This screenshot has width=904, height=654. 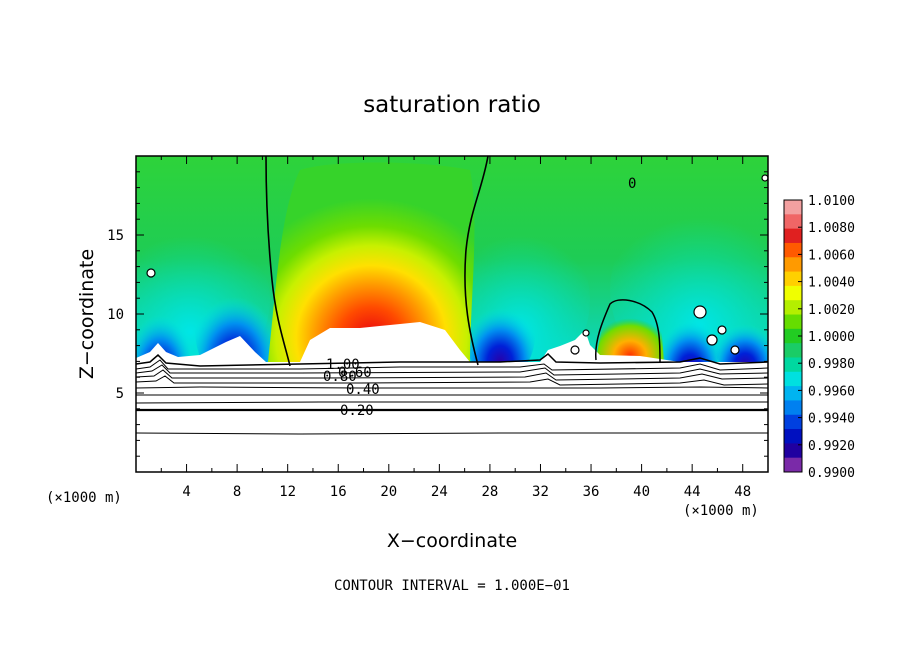 I want to click on y-tick-label: 10, so click(x=115, y=315).